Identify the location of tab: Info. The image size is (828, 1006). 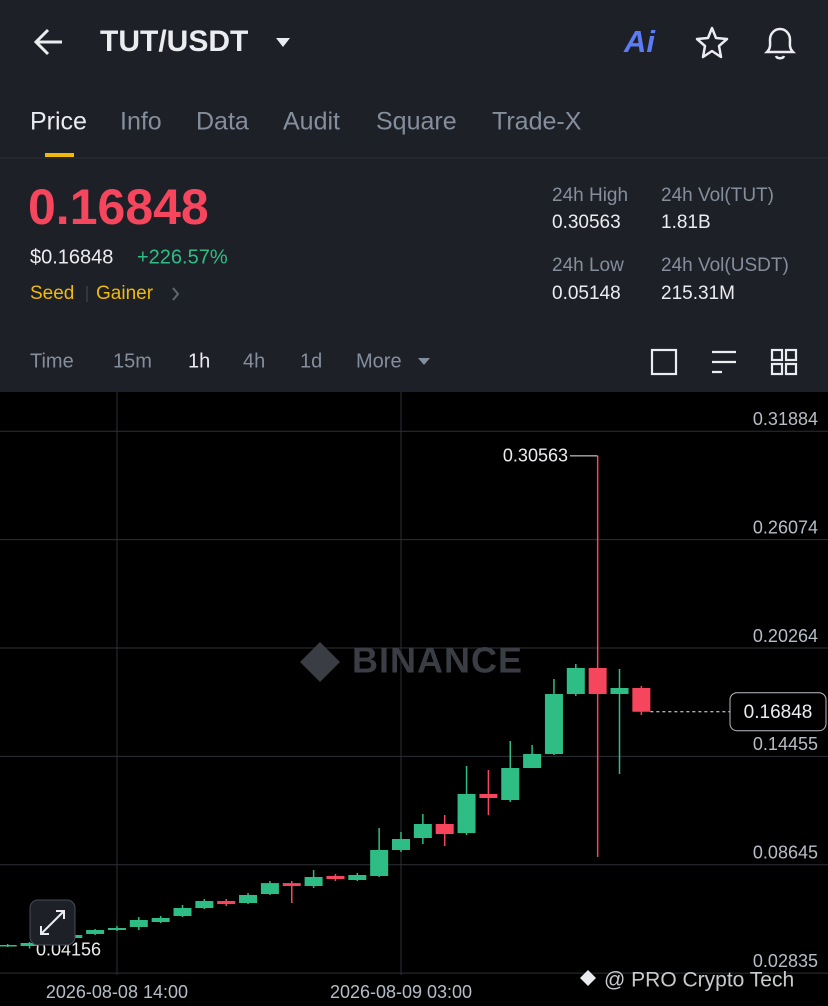
(141, 122).